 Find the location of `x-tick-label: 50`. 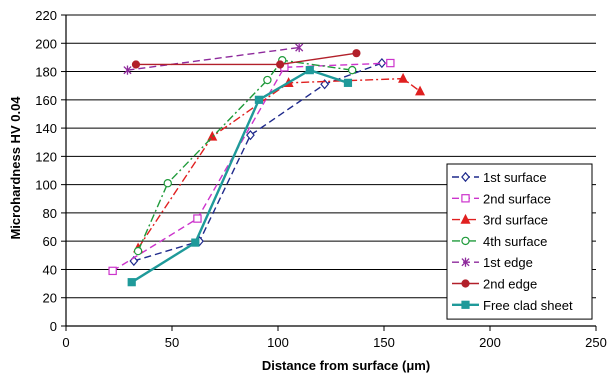

x-tick-label: 50 is located at coordinates (172, 342).